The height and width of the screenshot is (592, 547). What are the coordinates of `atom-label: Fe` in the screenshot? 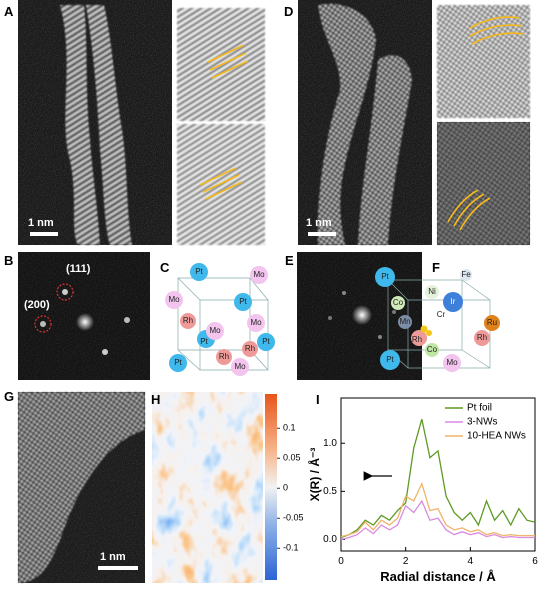 It's located at (466, 274).